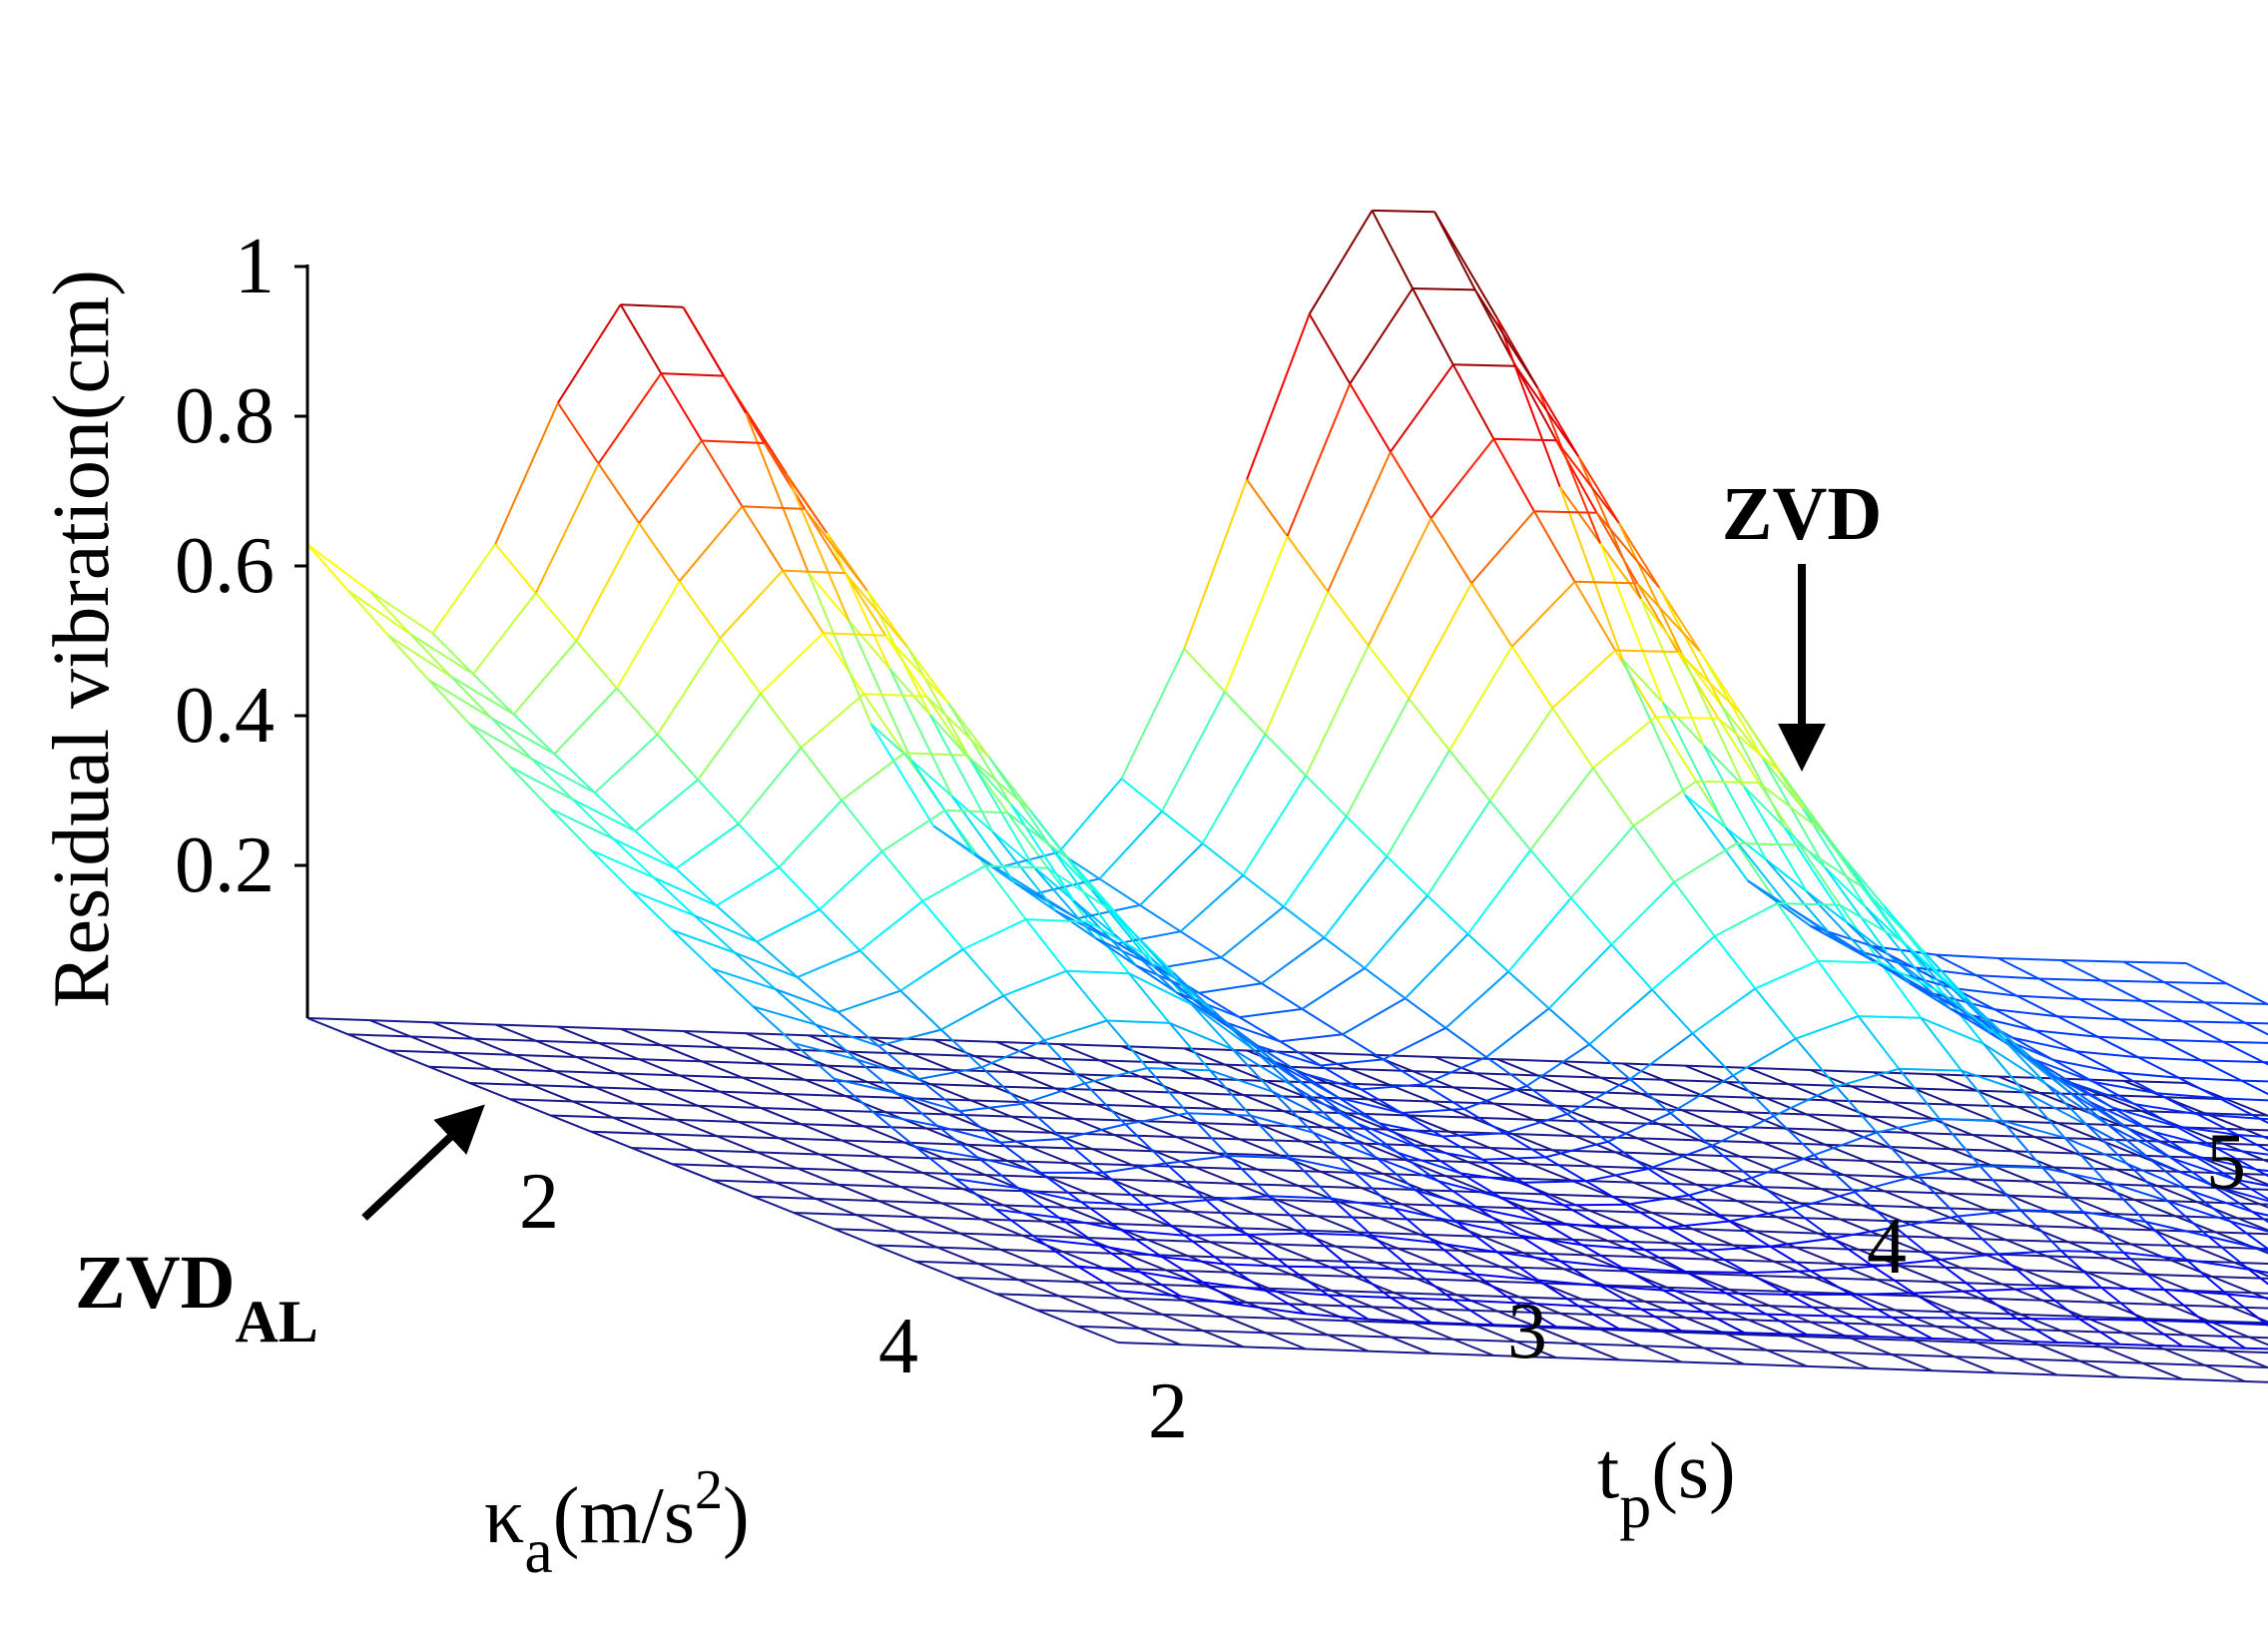  What do you see at coordinates (709, 1490) in the screenshot?
I see `y-axis-label-sup: 2` at bounding box center [709, 1490].